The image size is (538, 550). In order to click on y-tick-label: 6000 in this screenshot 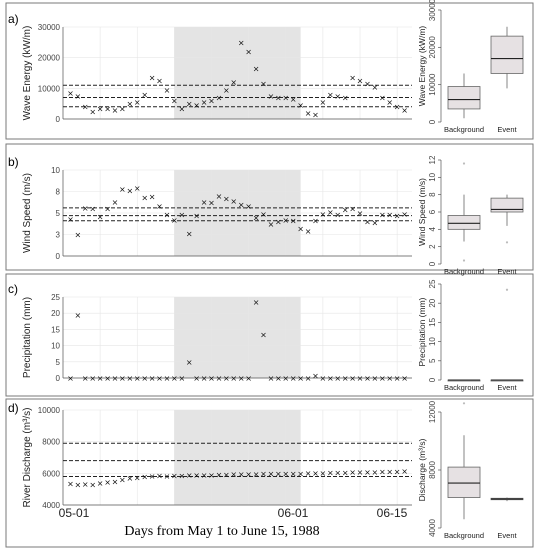, I will do `click(51, 473)`.